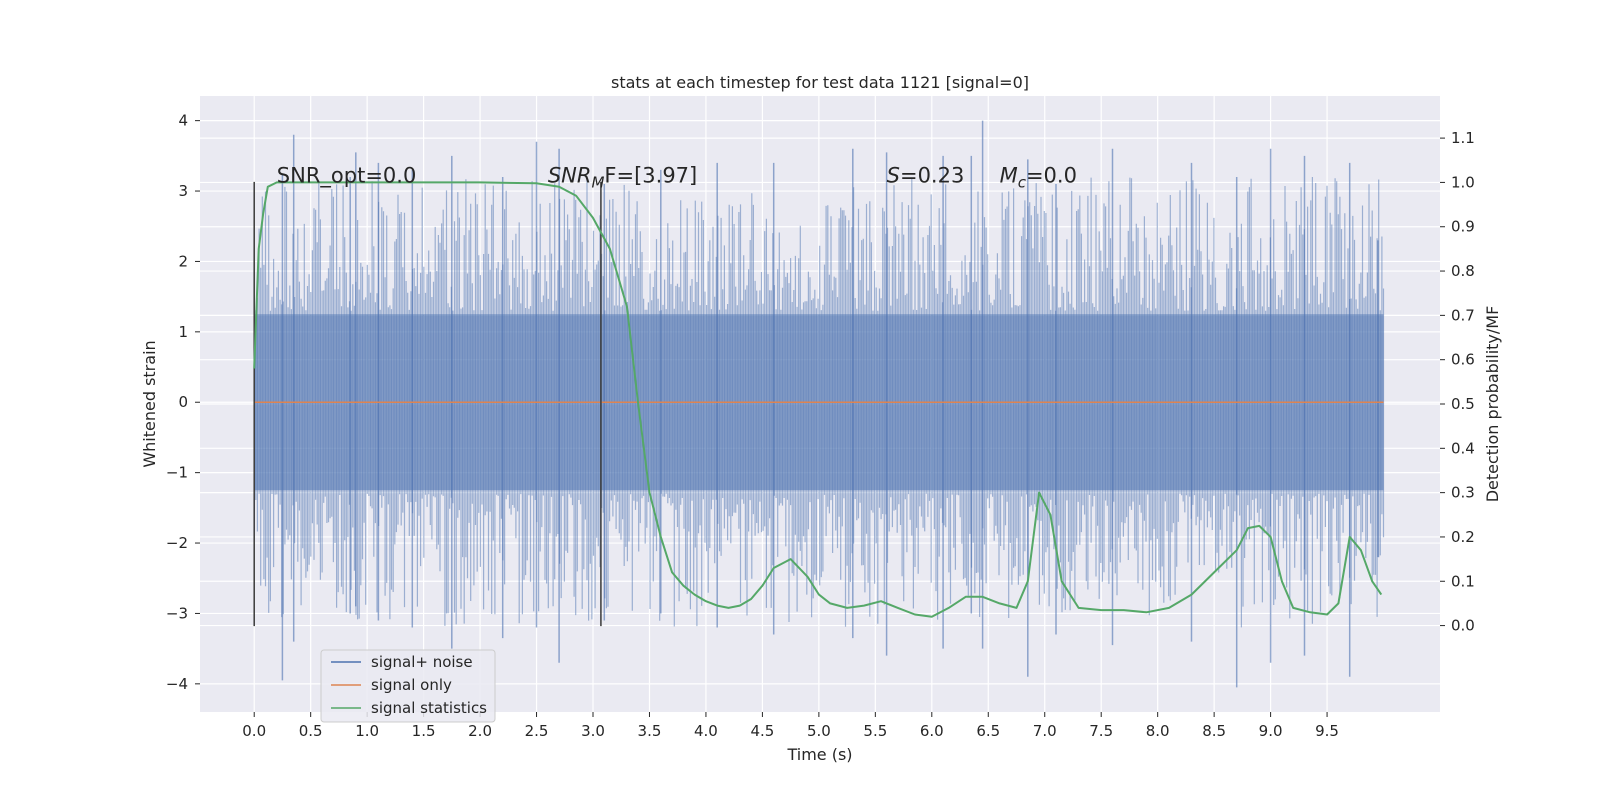 This screenshot has width=1600, height=800. Describe the element at coordinates (1022, 182) in the screenshot. I see `annotation-subscript: c` at that location.